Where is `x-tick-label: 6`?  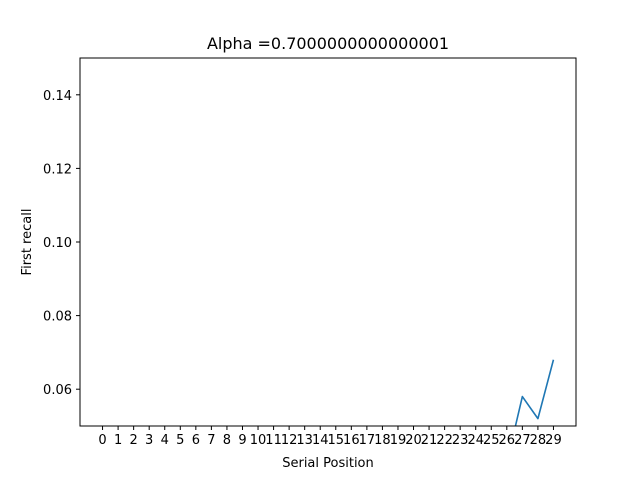 x-tick-label: 6 is located at coordinates (196, 440).